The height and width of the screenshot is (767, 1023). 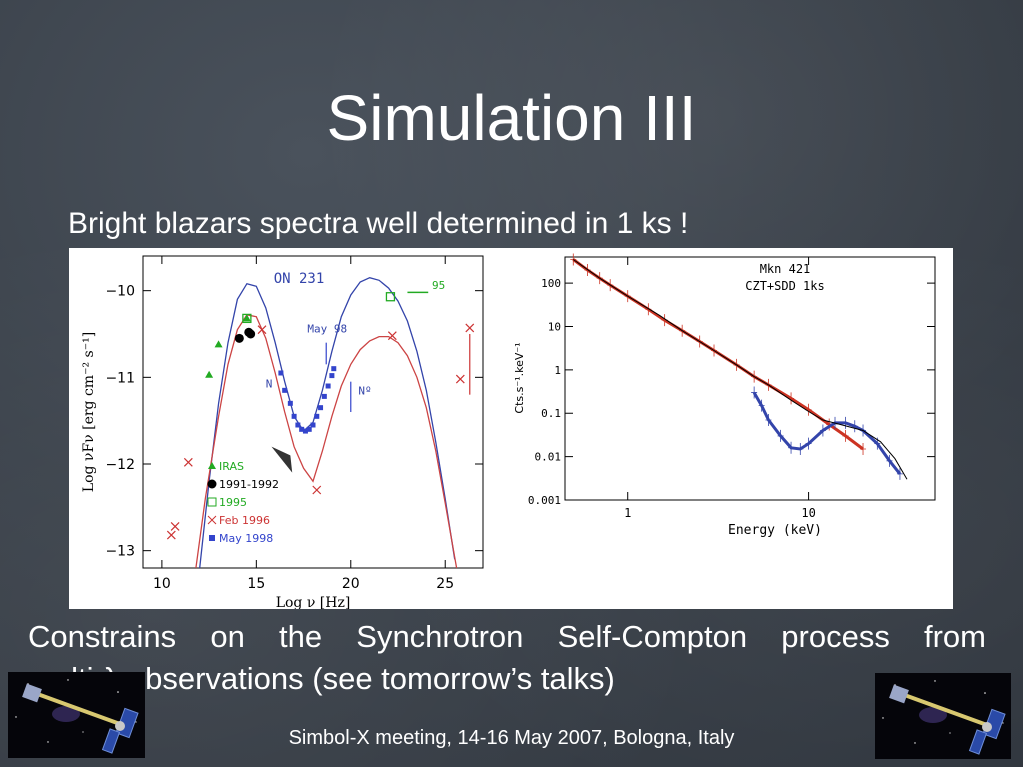 What do you see at coordinates (162, 584) in the screenshot?
I see `sed-x-tick-label: 10` at bounding box center [162, 584].